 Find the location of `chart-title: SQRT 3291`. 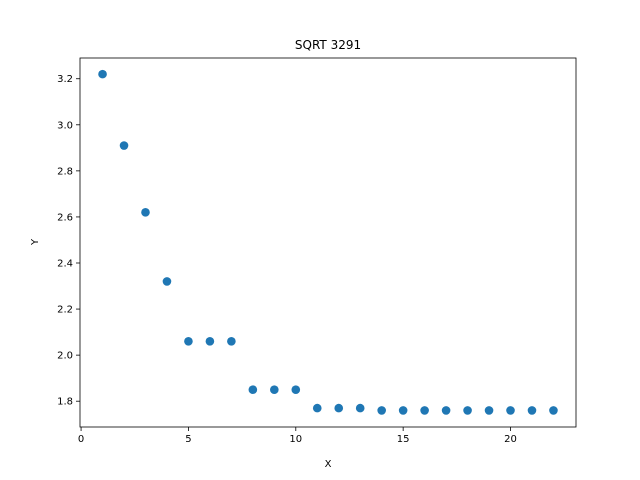

chart-title: SQRT 3291 is located at coordinates (328, 45).